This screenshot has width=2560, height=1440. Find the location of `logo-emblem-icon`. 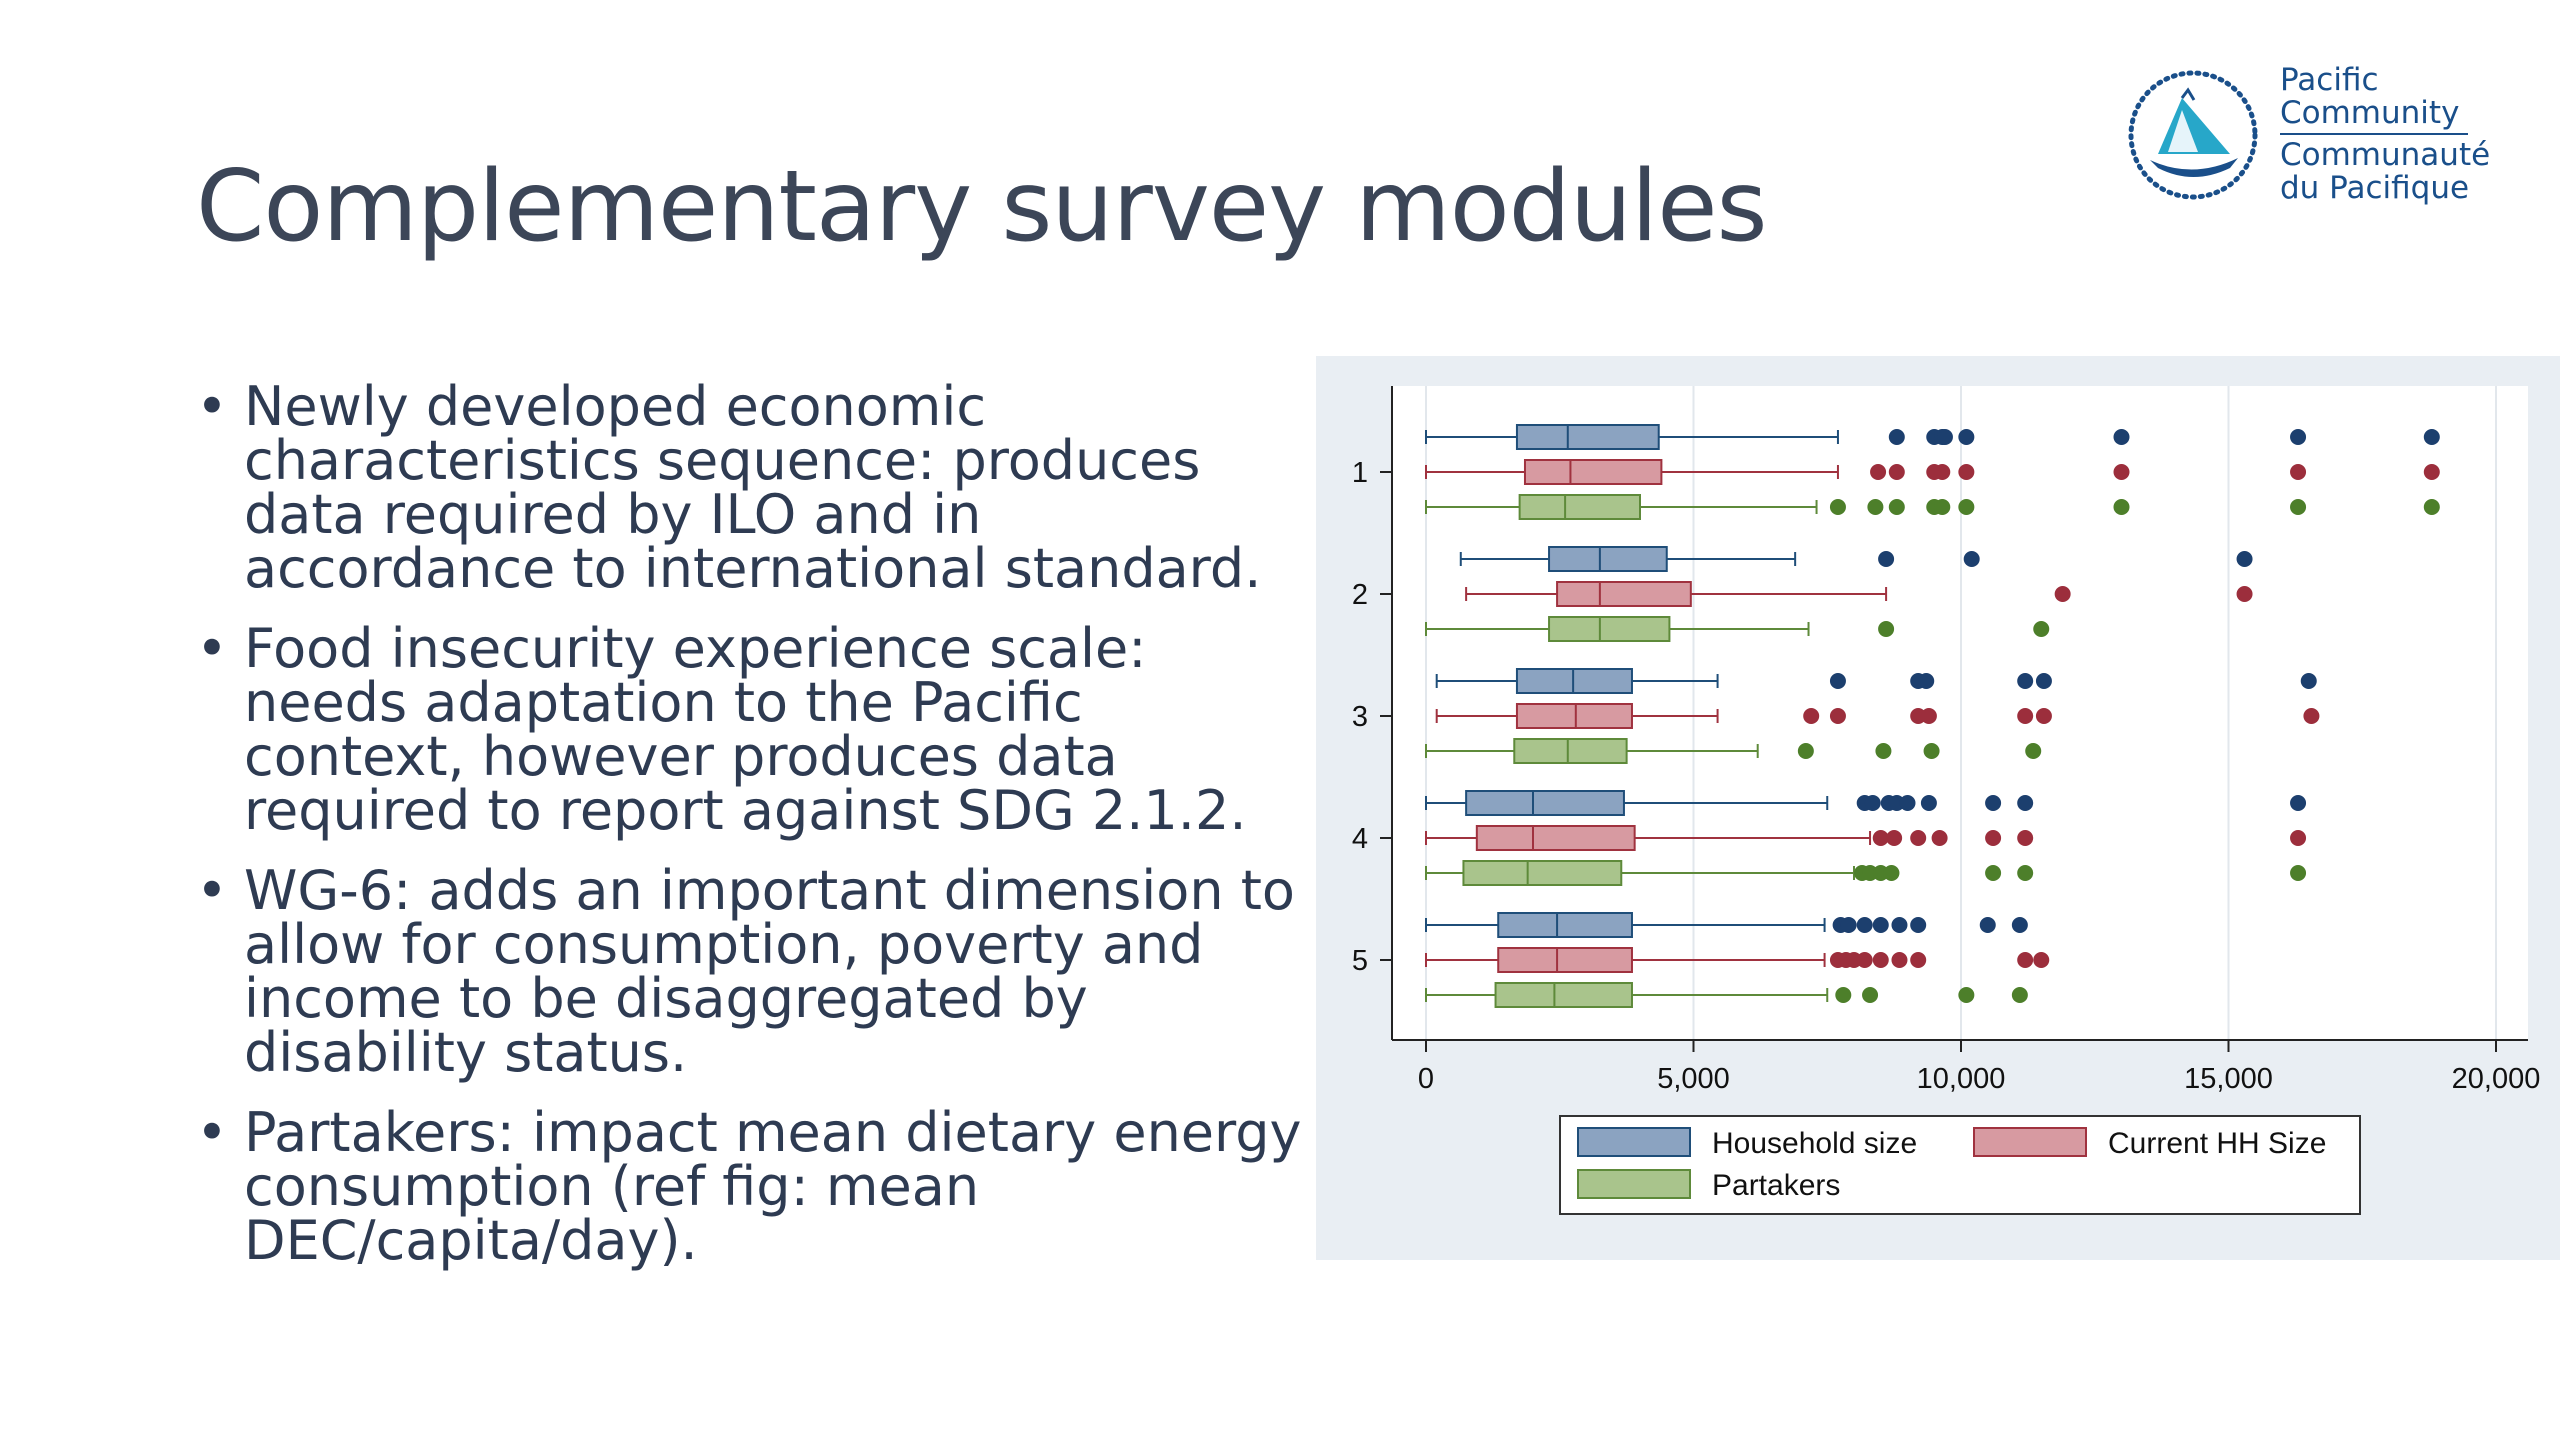

logo-emblem-icon is located at coordinates (2193, 135).